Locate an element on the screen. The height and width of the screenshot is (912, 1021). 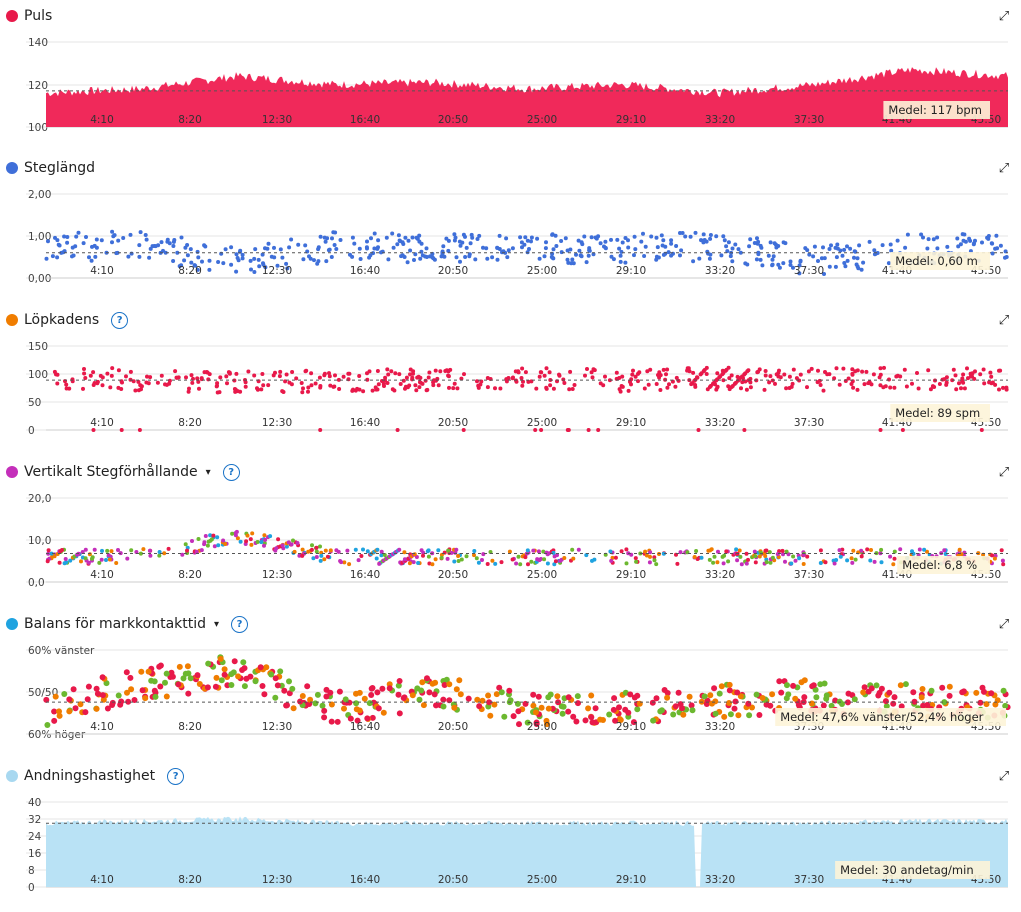
y-tick-label: 60% vänster is located at coordinates (61, 651).